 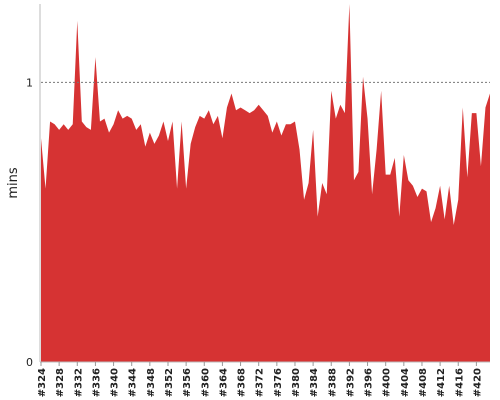 I want to click on x-tick-label: #360, so click(x=205, y=382).